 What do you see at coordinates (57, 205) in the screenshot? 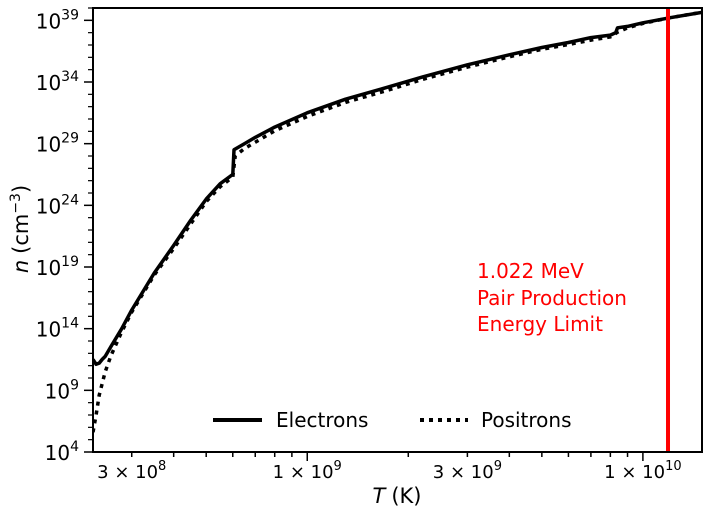
I see `y-tick-label: 10²⁴` at bounding box center [57, 205].